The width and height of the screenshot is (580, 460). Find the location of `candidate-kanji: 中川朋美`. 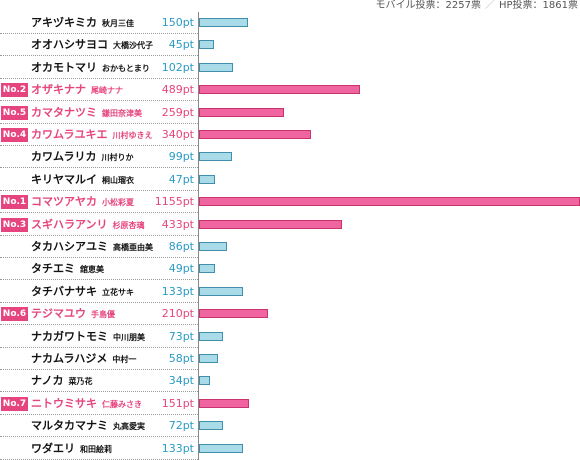

candidate-kanji: 中川朋美 is located at coordinates (129, 337).